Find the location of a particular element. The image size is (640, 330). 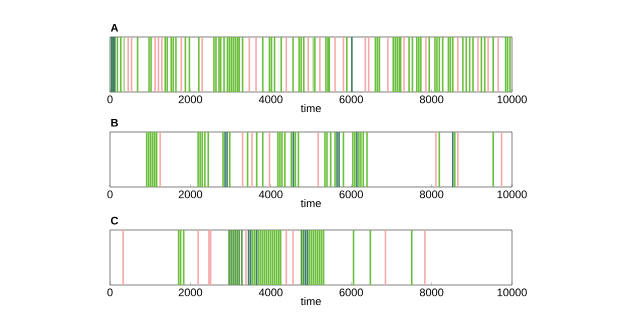

chart-title: B is located at coordinates (114, 122).